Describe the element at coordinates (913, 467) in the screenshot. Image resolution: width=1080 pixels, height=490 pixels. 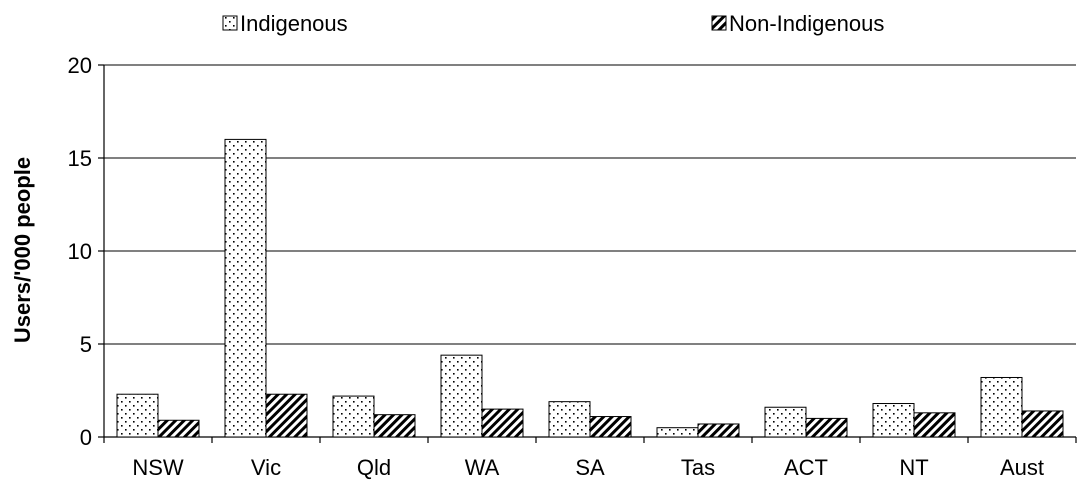
I see `x-tick-label: NT` at that location.